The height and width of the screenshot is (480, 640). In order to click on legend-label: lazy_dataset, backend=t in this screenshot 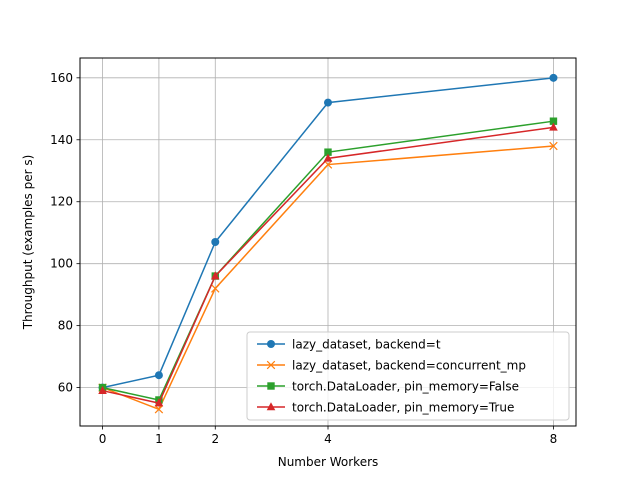, I will do `click(366, 345)`.